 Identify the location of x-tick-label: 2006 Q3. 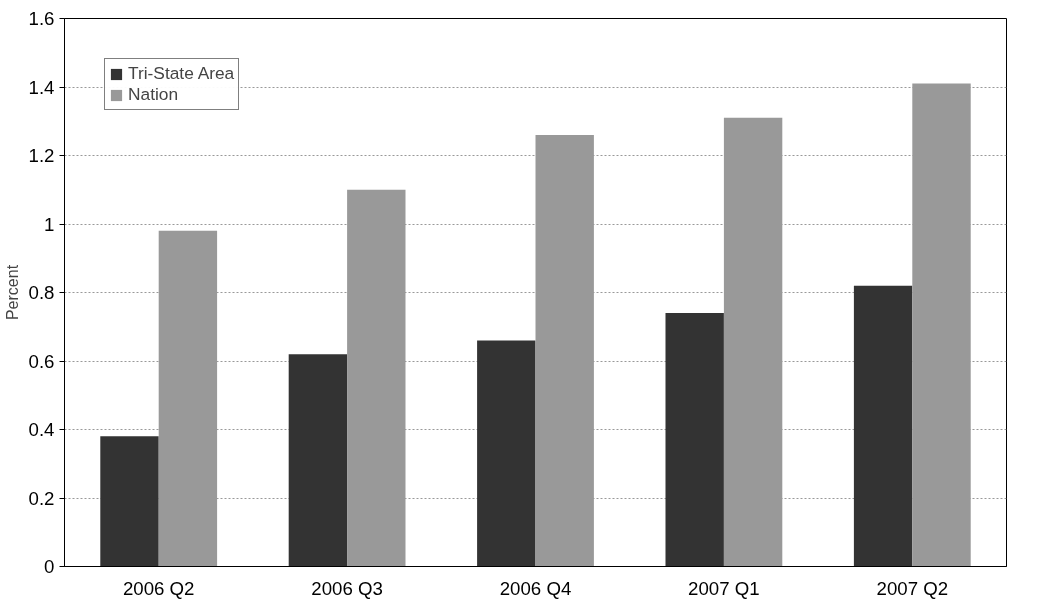
(347, 588).